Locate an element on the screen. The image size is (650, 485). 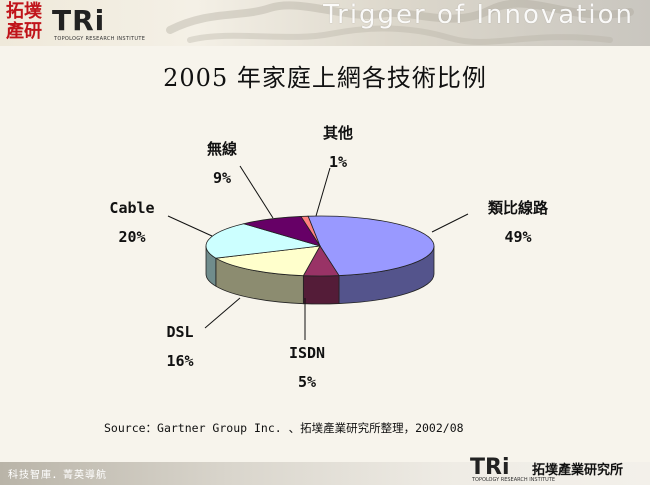
logo-chinese: 拓墣產研 is located at coordinates (24, 21).